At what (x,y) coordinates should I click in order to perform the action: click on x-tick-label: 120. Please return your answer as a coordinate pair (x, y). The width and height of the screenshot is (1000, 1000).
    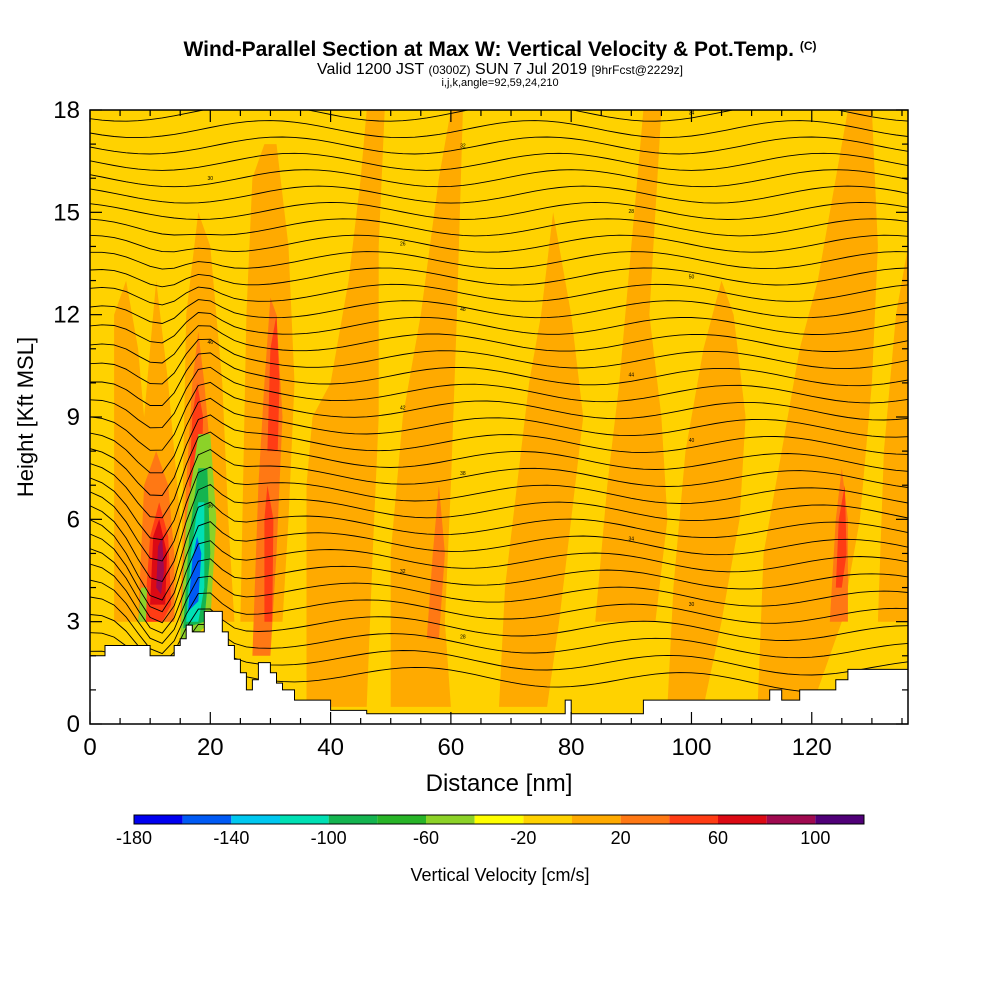
    Looking at the image, I should click on (812, 747).